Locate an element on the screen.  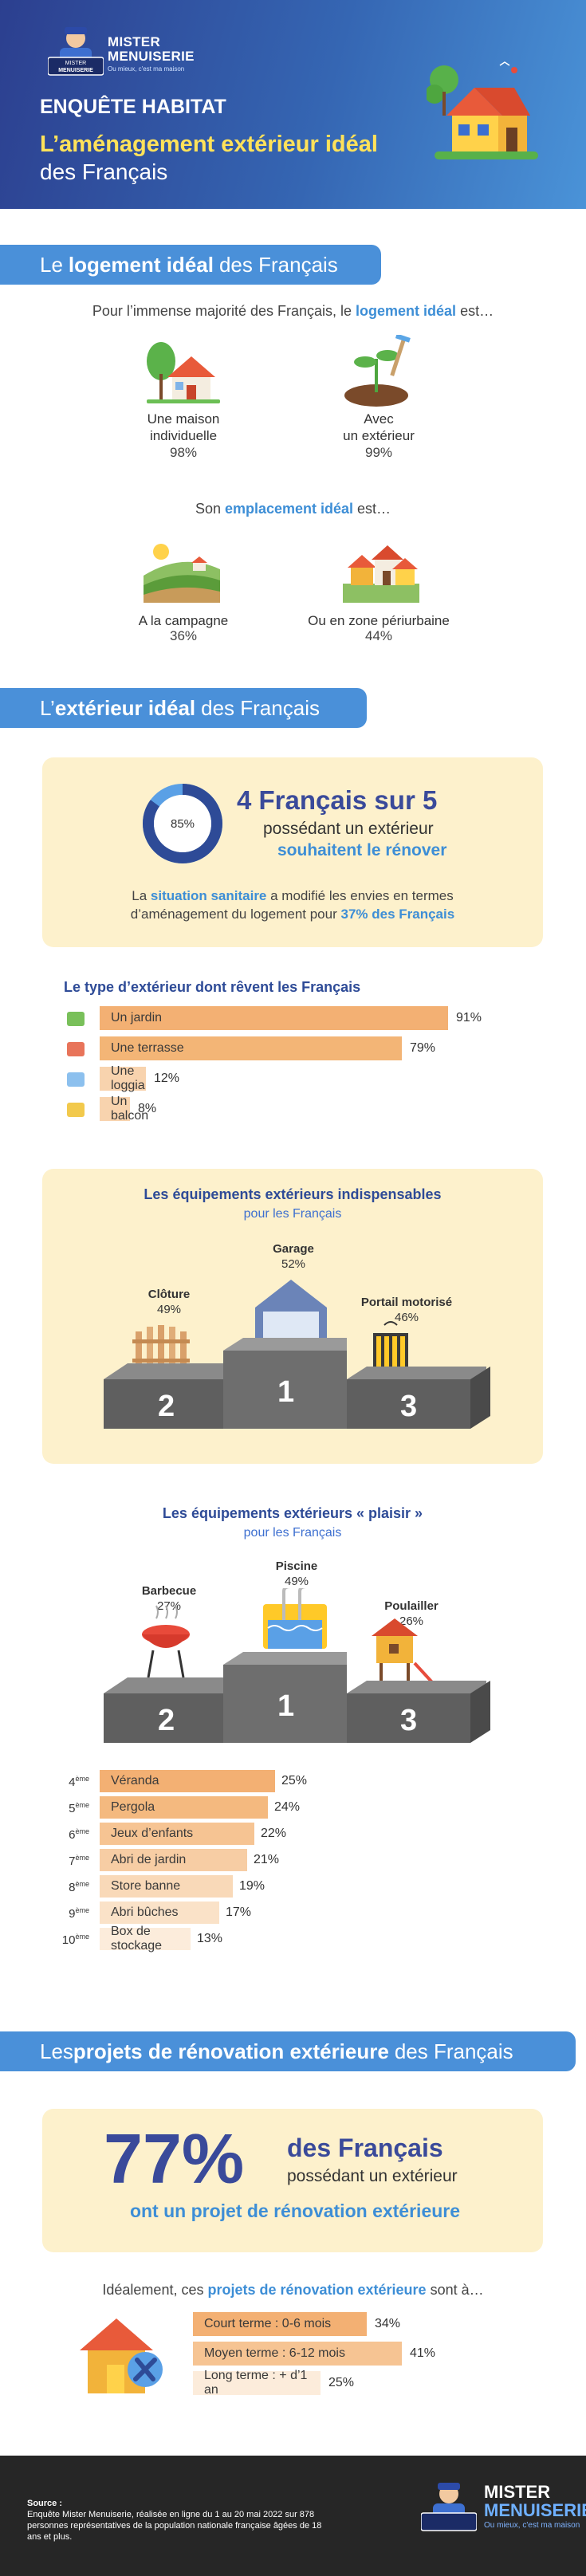
stat-card-renovation is located at coordinates (292, 852).